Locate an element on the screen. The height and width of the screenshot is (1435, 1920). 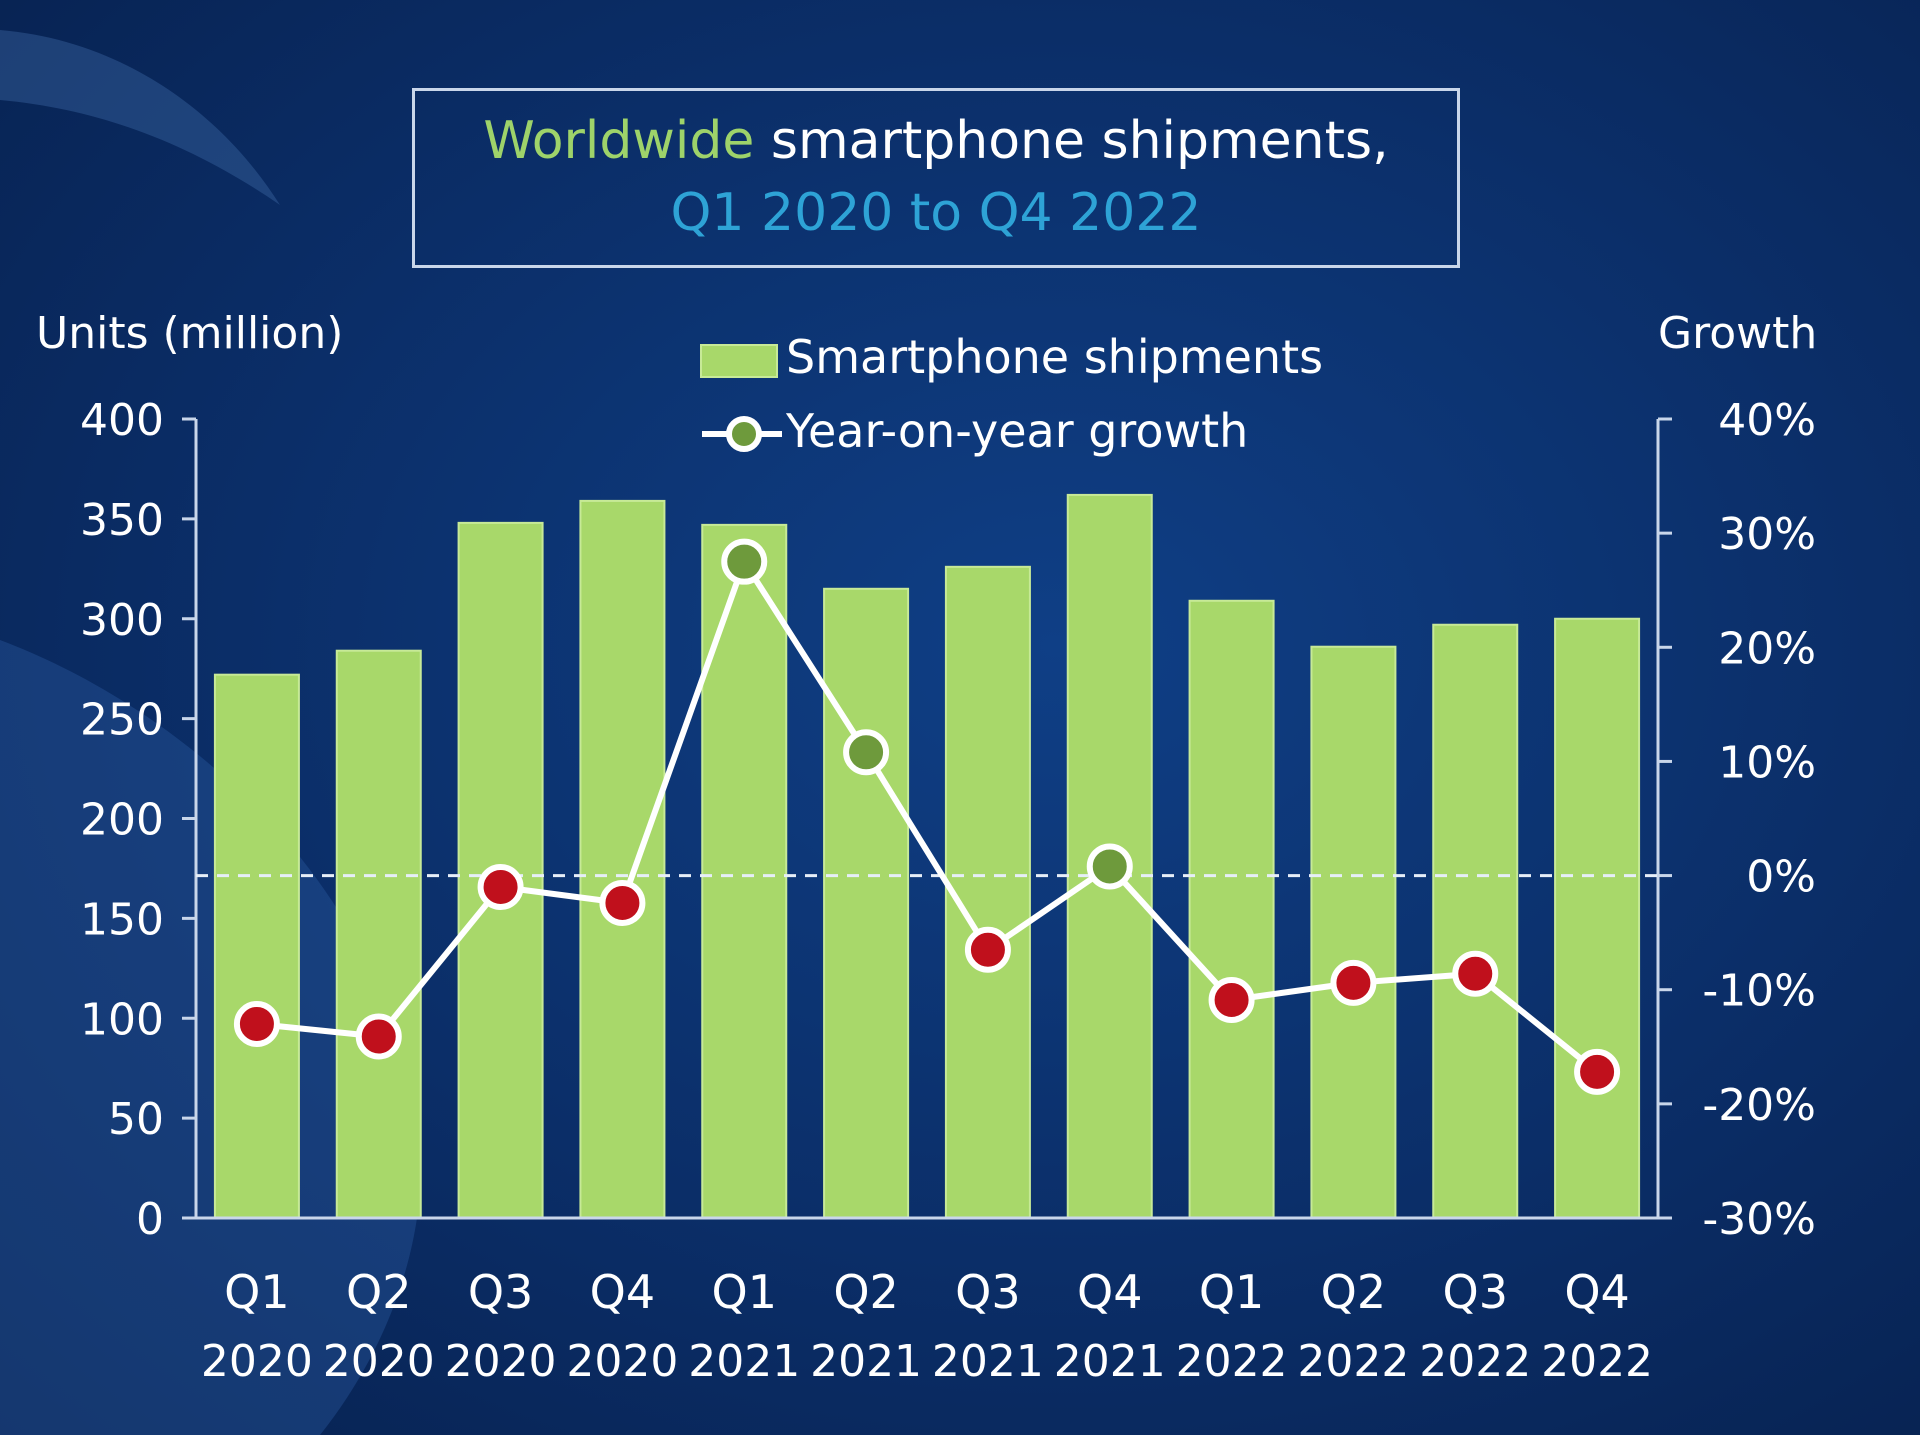
left-tick-label: 350 is located at coordinates (122, 520).